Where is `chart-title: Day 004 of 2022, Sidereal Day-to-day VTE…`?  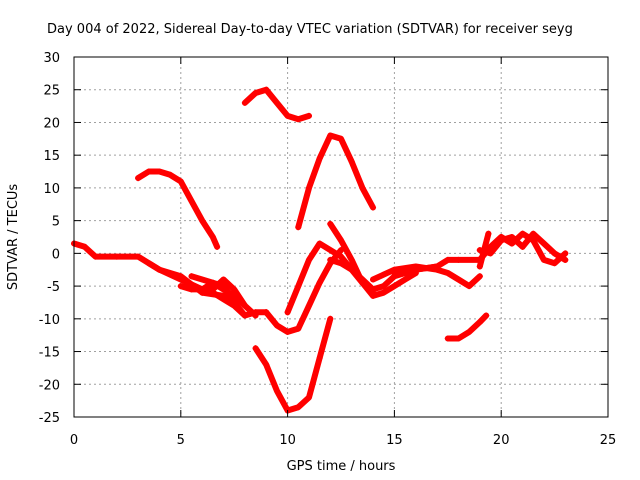
chart-title: Day 004 of 2022, Sidereal Day-to-day VTE… is located at coordinates (310, 29).